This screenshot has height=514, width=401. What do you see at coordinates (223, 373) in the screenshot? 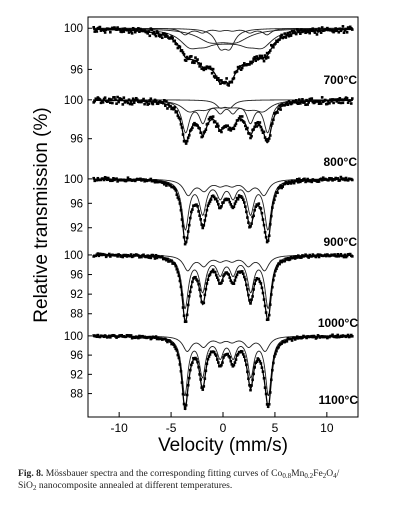
I see `total-fit-line` at bounding box center [223, 373].